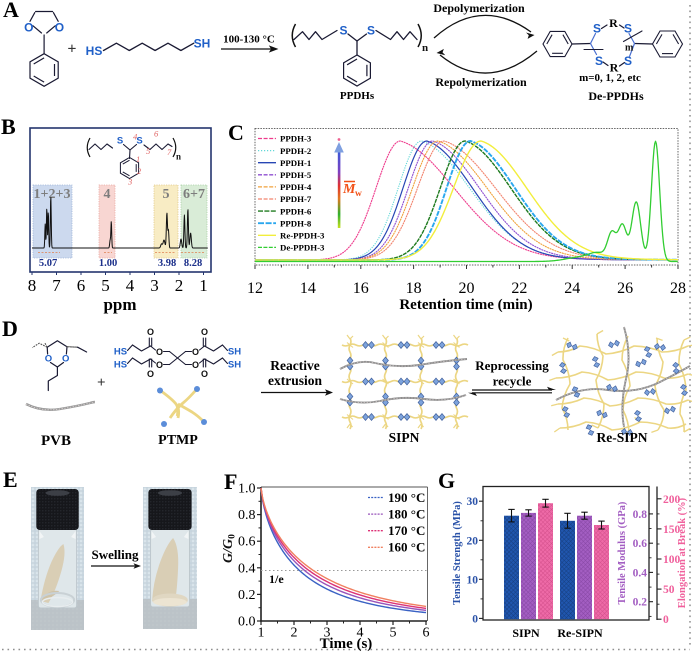 This screenshot has height=652, width=692. What do you see at coordinates (247, 622) in the screenshot?
I see `svg-text: 0.0` at bounding box center [247, 622].